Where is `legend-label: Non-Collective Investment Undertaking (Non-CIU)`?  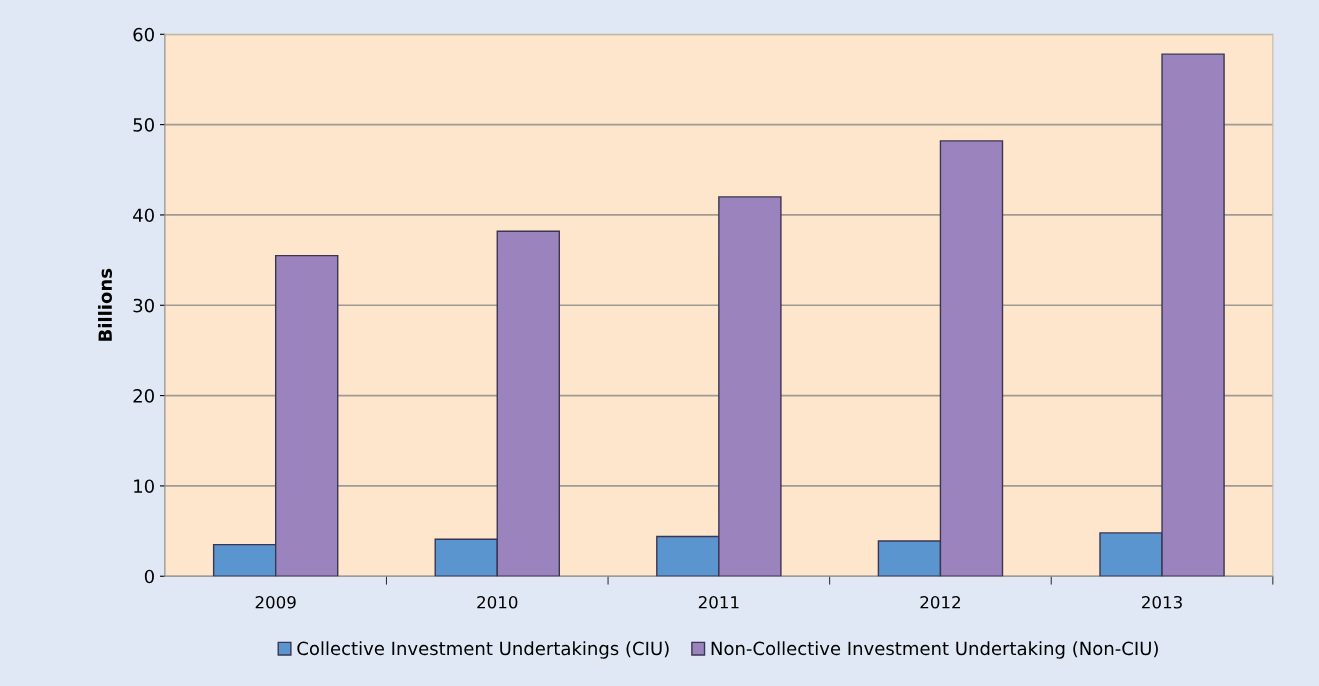 legend-label: Non-Collective Investment Undertaking (Non-CIU) is located at coordinates (934, 650).